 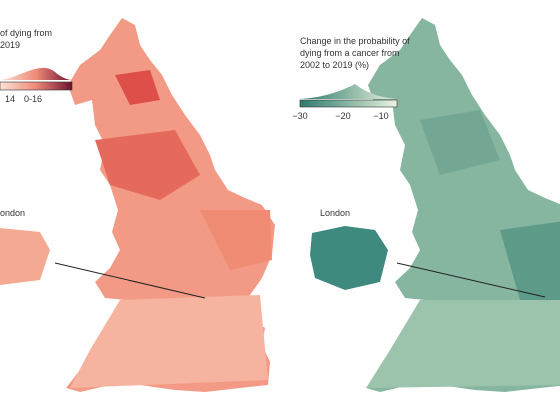 What do you see at coordinates (10, 99) in the screenshot?
I see `legend-label: 14` at bounding box center [10, 99].